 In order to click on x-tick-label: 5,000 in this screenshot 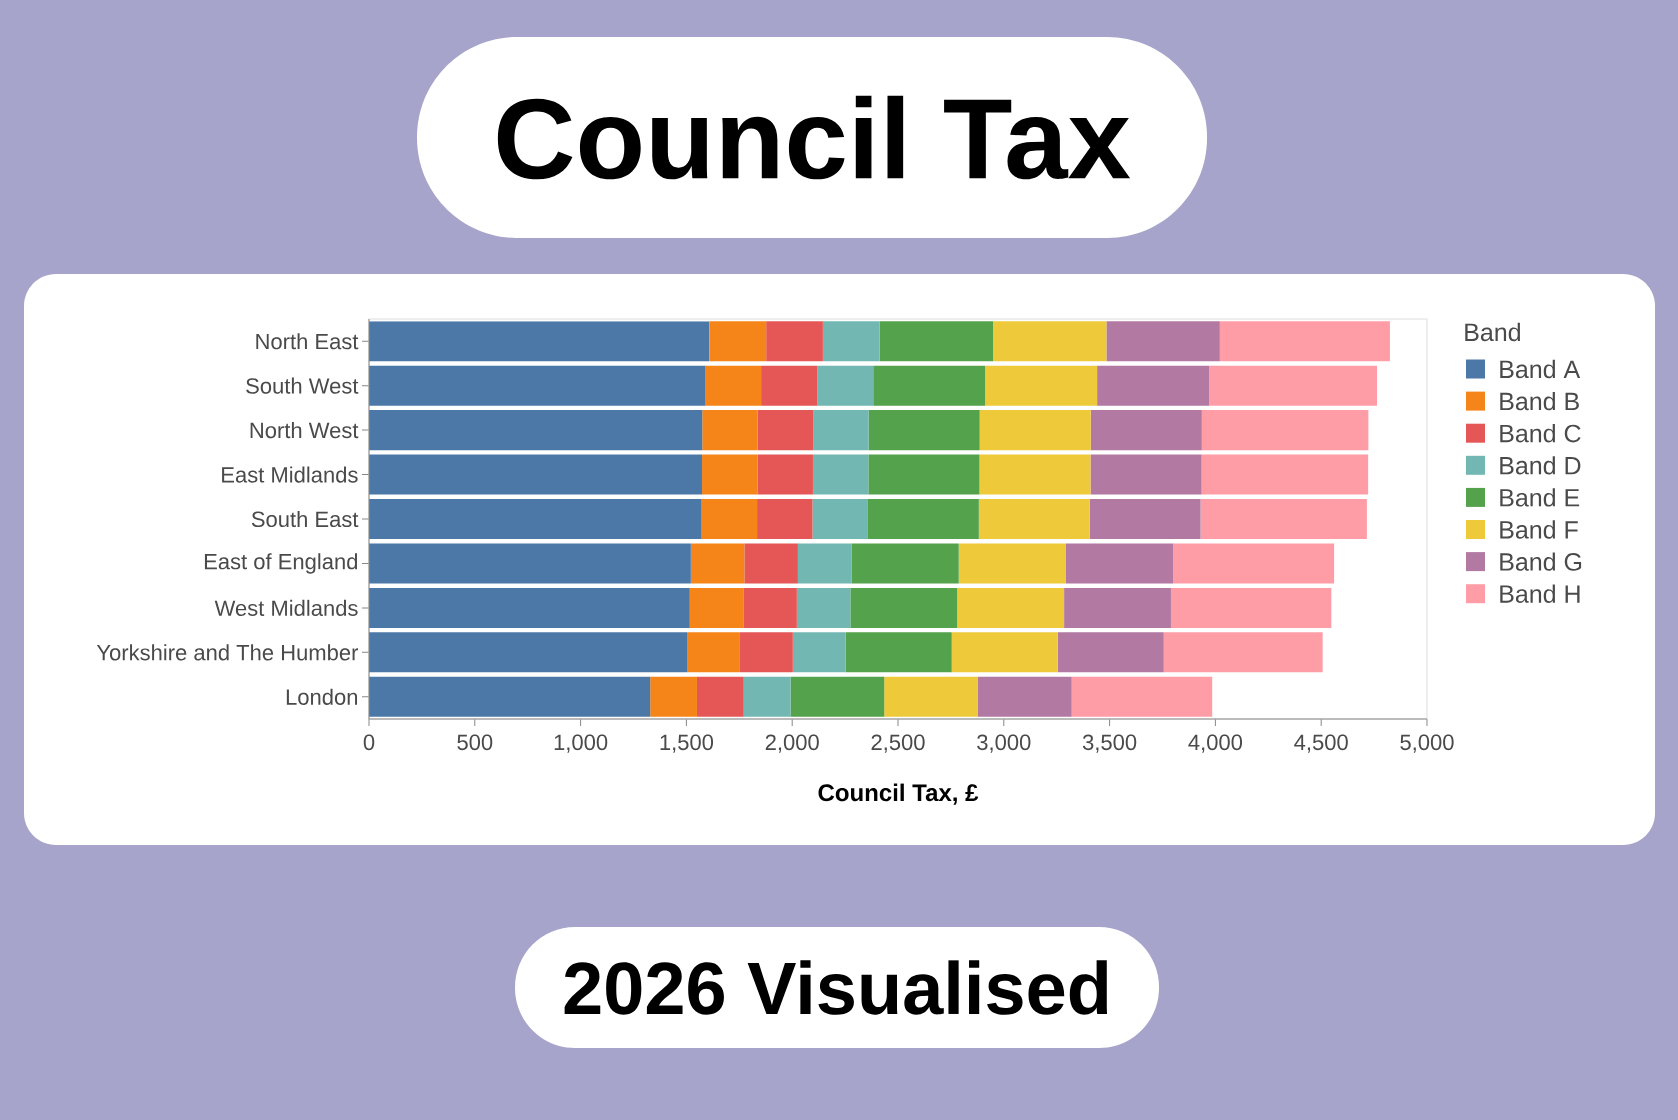, I will do `click(1427, 743)`.